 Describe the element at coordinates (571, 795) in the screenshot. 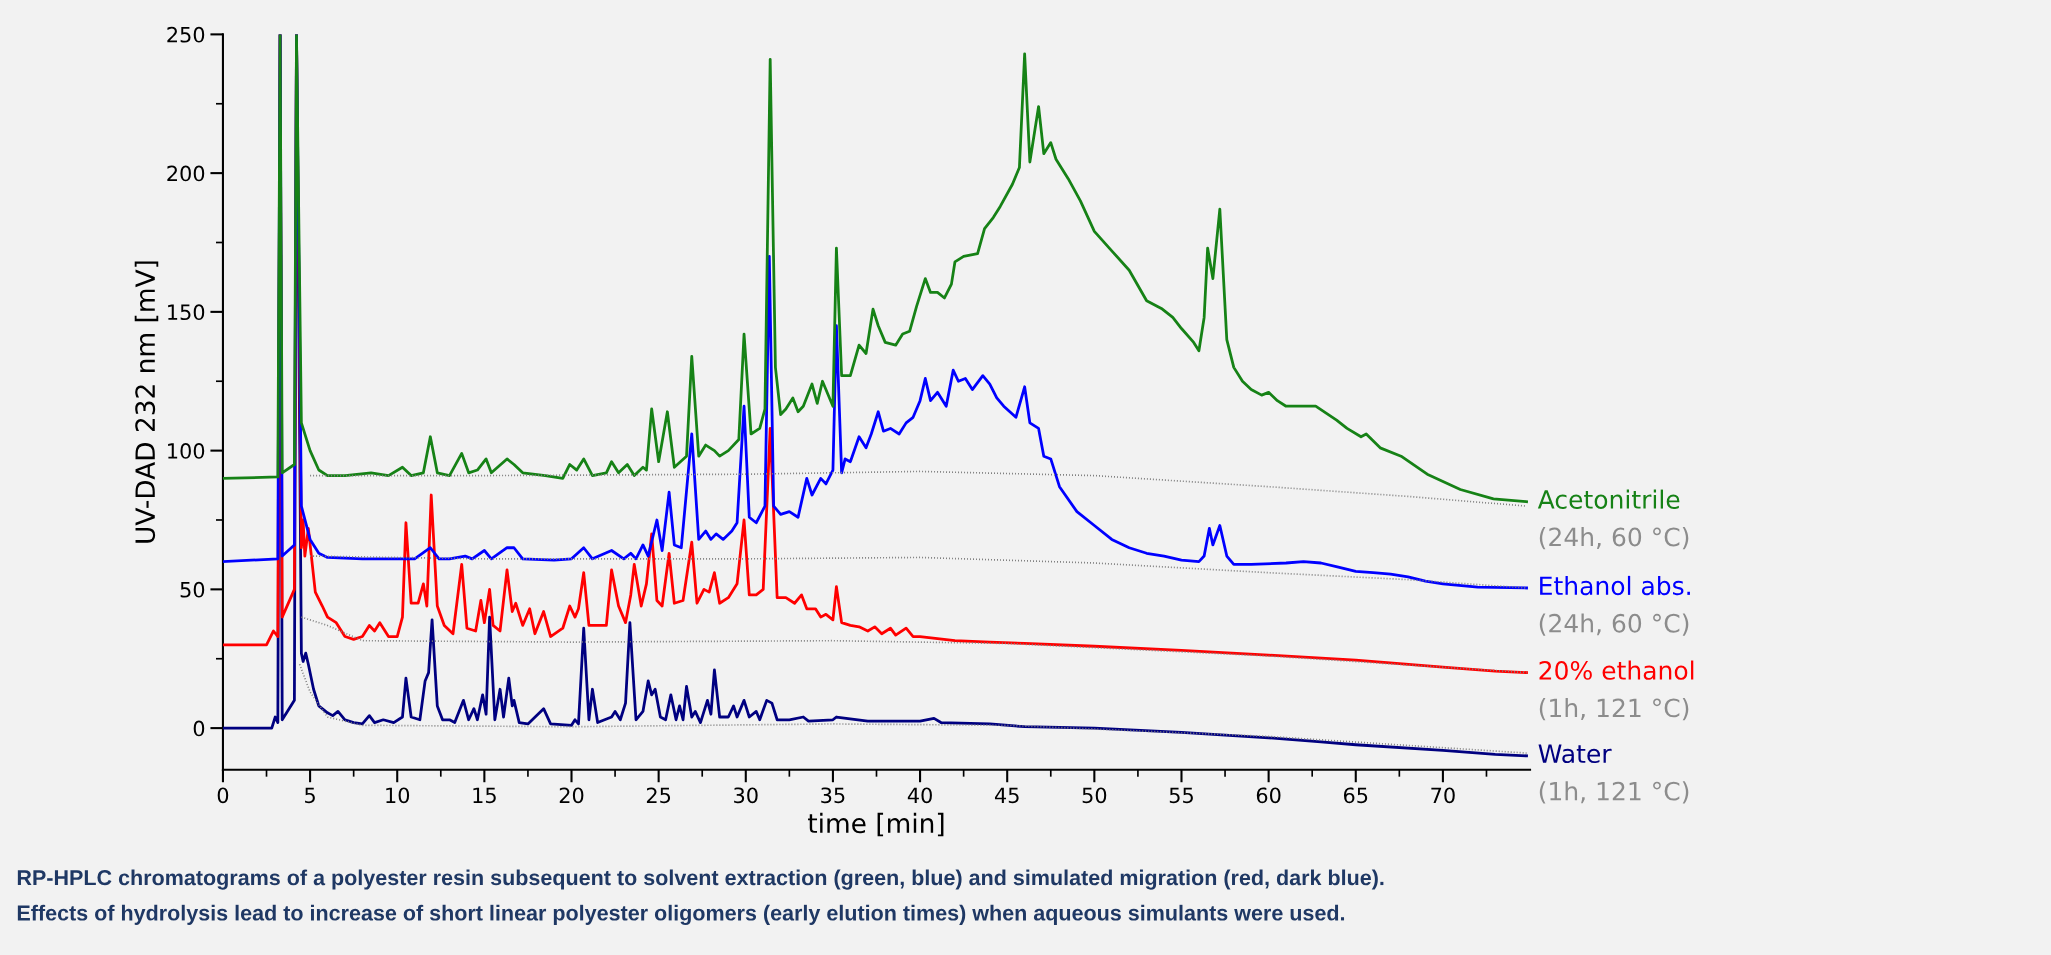

I see `x-tick-label: 20` at that location.